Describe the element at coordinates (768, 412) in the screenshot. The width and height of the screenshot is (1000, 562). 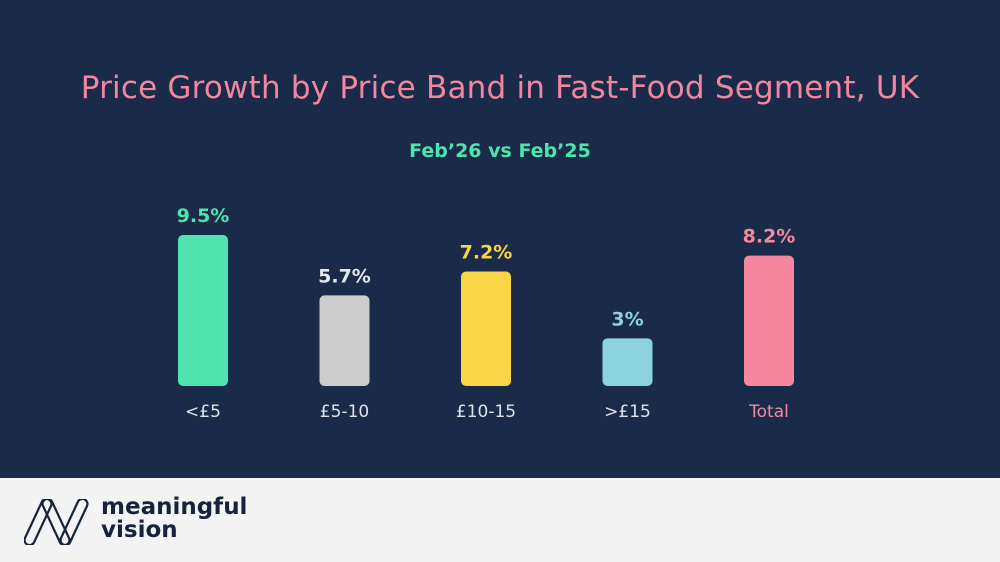
I see `category-label-4: Total` at that location.